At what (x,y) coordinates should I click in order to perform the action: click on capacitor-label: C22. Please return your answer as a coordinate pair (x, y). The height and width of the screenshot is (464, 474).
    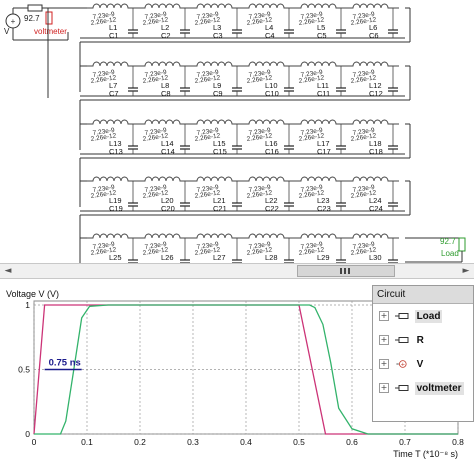
    Looking at the image, I should click on (272, 208).